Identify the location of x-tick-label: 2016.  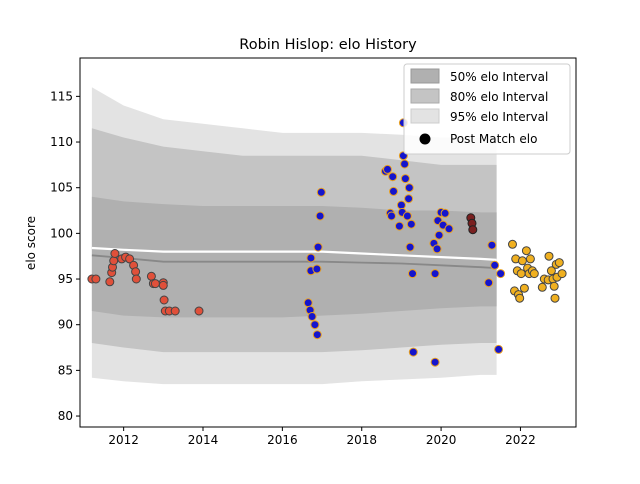
(282, 440).